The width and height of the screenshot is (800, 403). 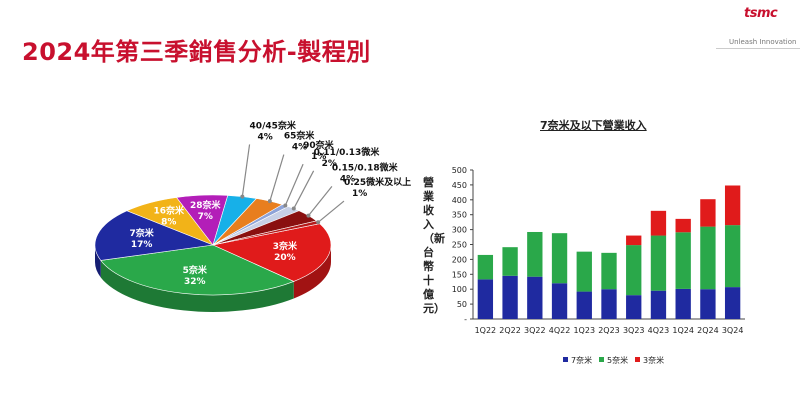 I want to click on x-tick-label: 1Q24, so click(x=683, y=330).